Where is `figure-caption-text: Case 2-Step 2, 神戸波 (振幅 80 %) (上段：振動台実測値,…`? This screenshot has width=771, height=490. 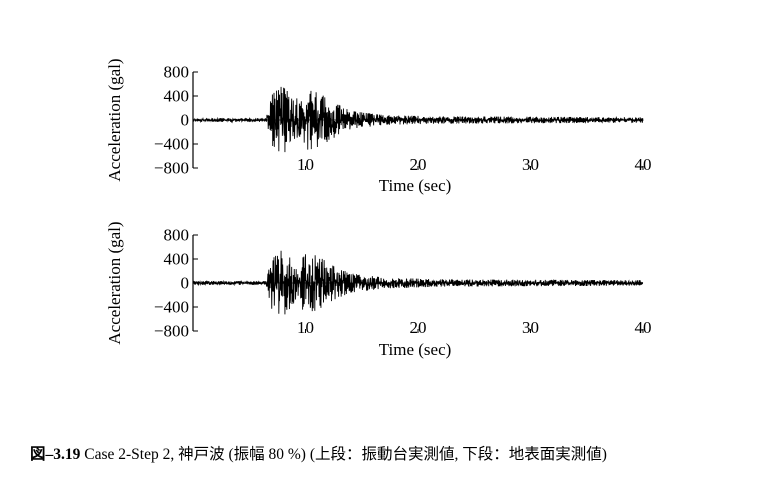 figure-caption-text: Case 2-Step 2, 神戸波 (振幅 80 %) (上段：振動台実測値,… is located at coordinates (343, 454).